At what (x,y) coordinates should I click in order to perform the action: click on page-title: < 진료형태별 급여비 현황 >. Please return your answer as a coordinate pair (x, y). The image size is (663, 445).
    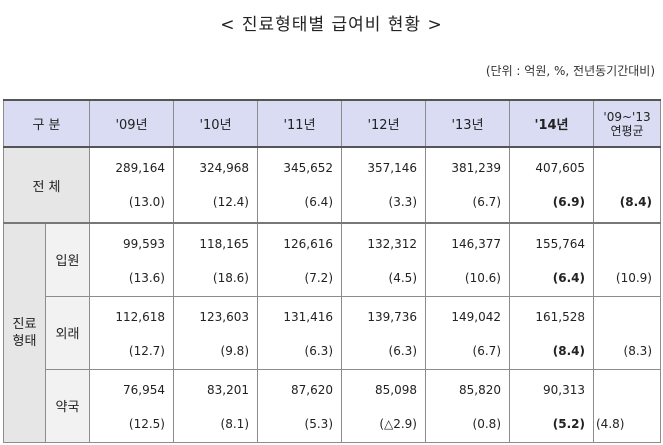
    Looking at the image, I should click on (331, 25).